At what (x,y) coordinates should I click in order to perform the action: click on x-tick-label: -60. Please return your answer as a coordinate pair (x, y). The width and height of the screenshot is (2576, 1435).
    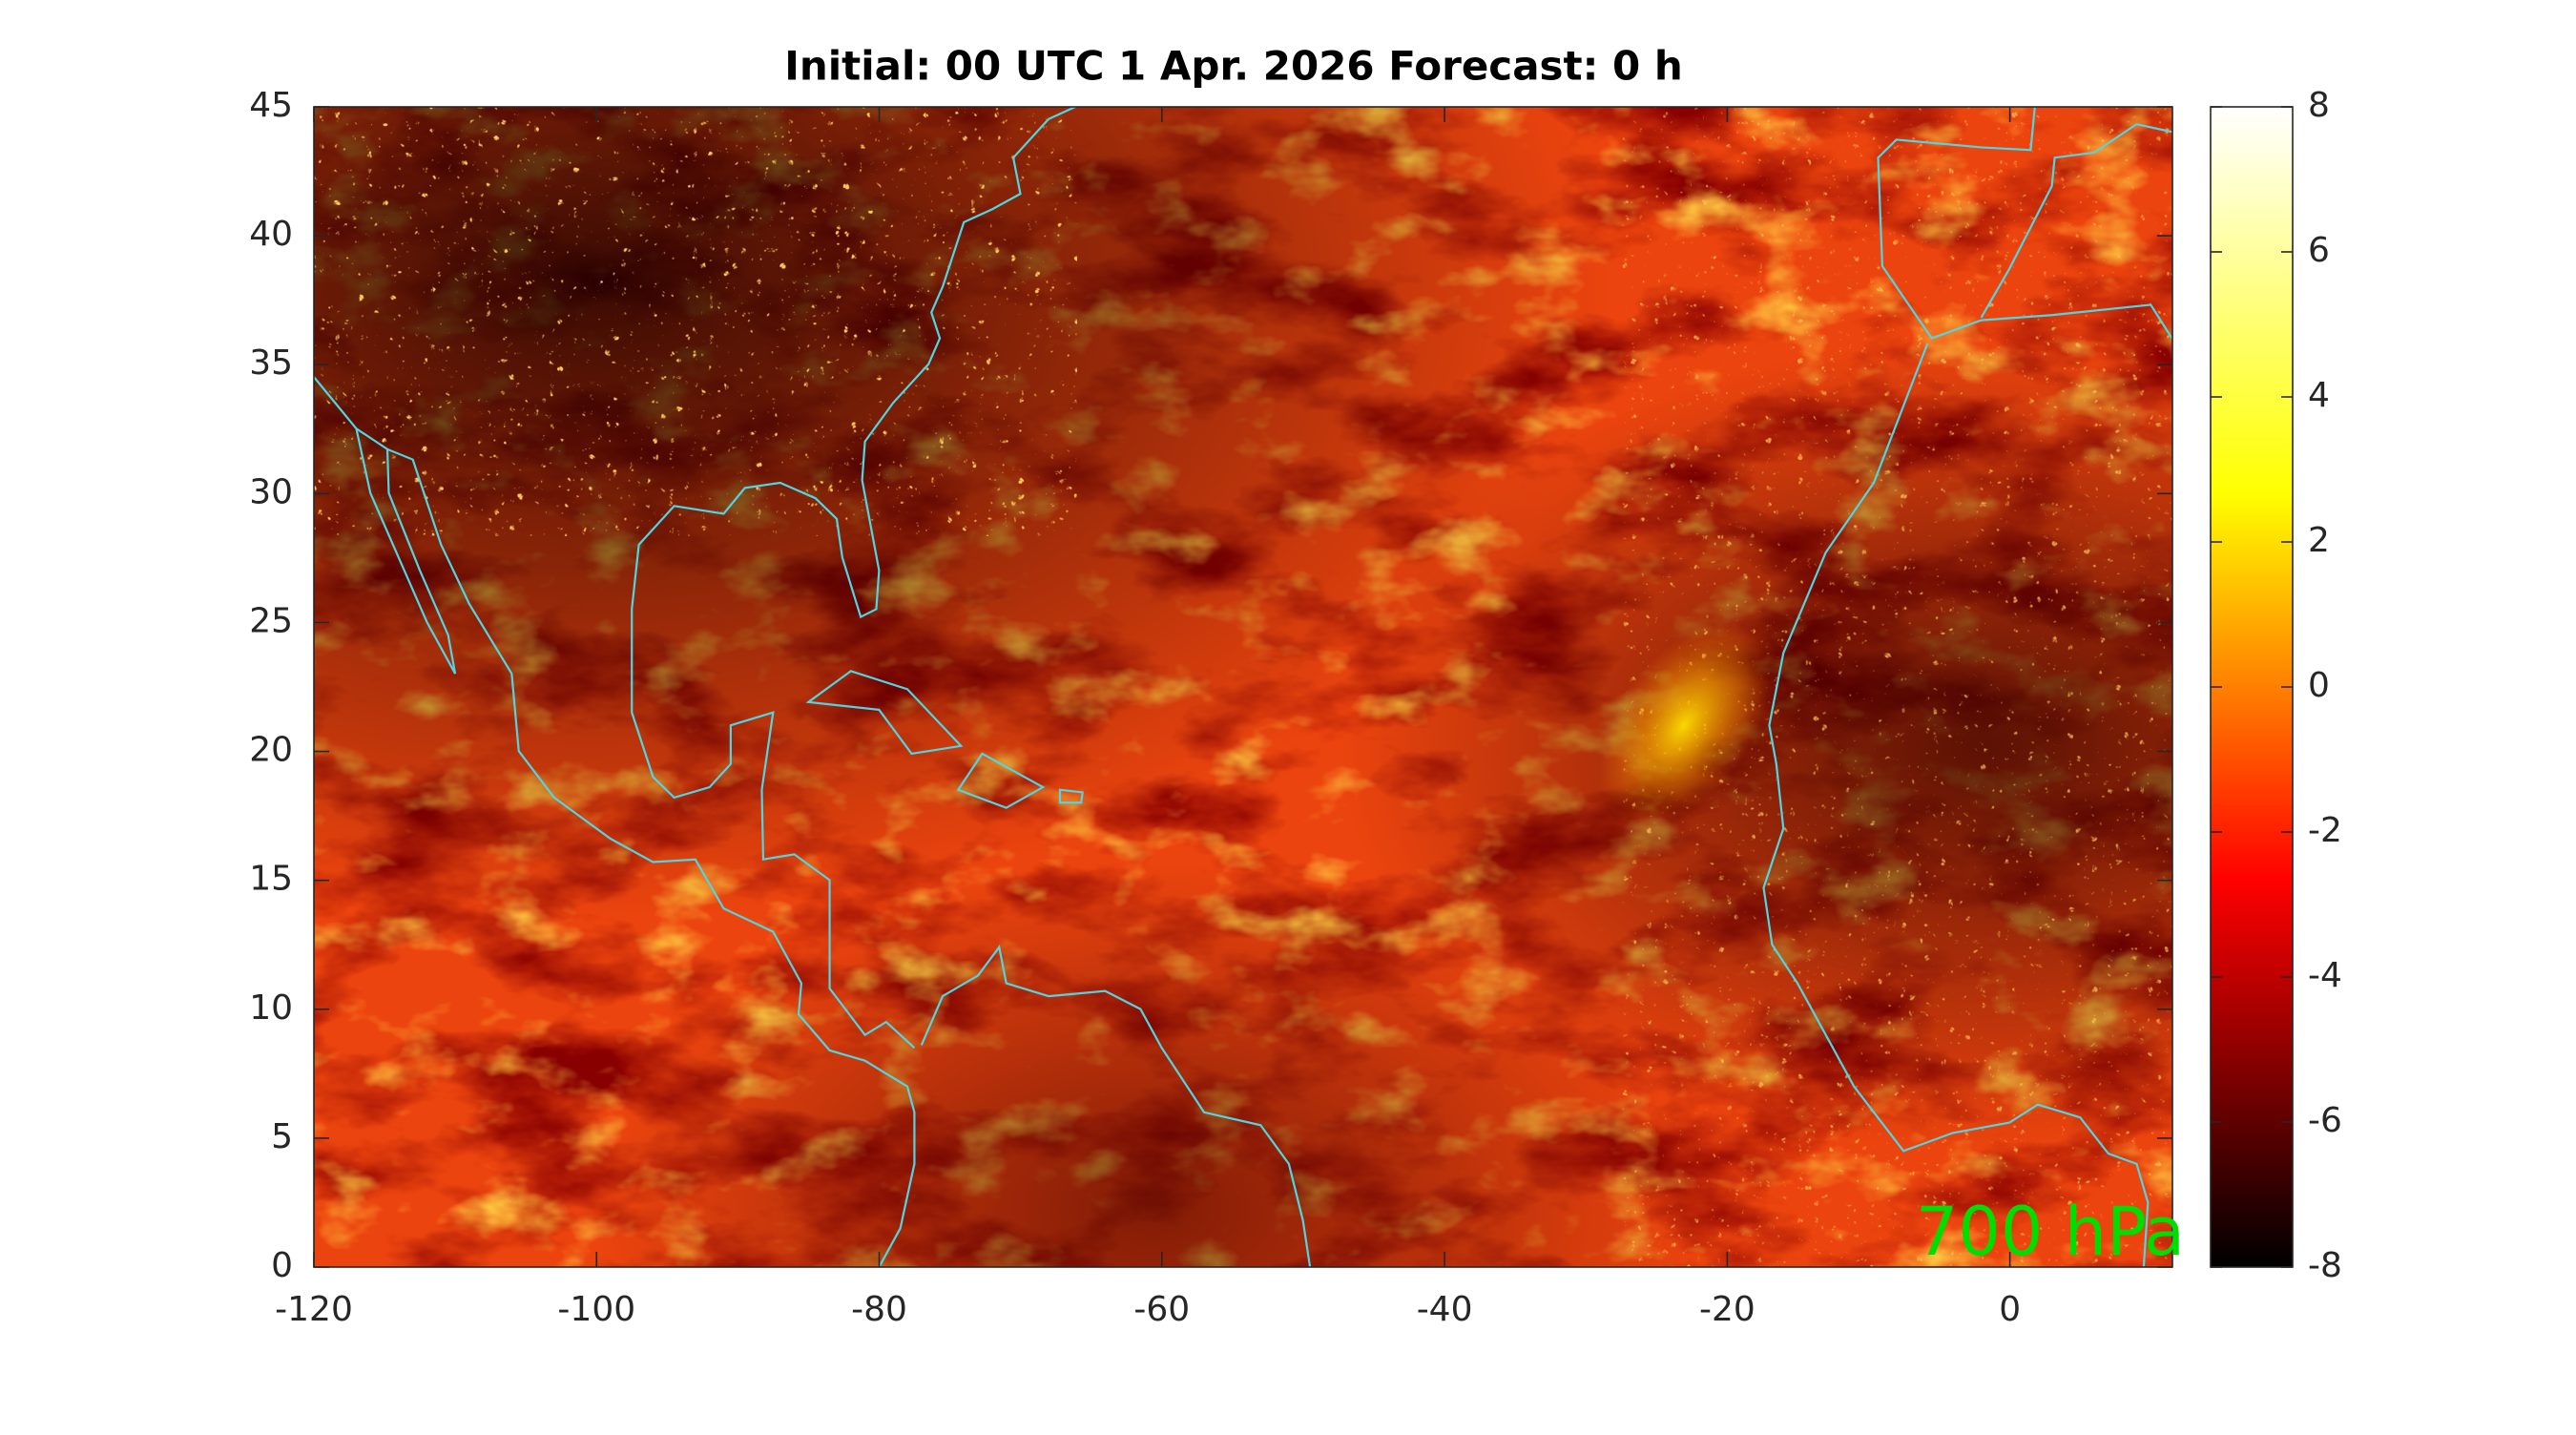
    Looking at the image, I should click on (1161, 1309).